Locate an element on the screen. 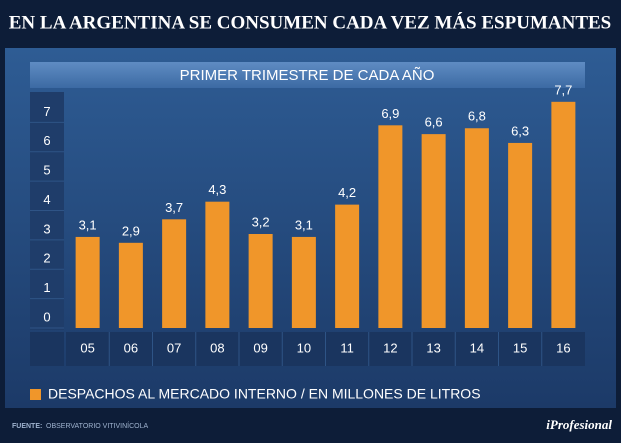 The image size is (621, 443). x-tick-label: 10 is located at coordinates (304, 347).